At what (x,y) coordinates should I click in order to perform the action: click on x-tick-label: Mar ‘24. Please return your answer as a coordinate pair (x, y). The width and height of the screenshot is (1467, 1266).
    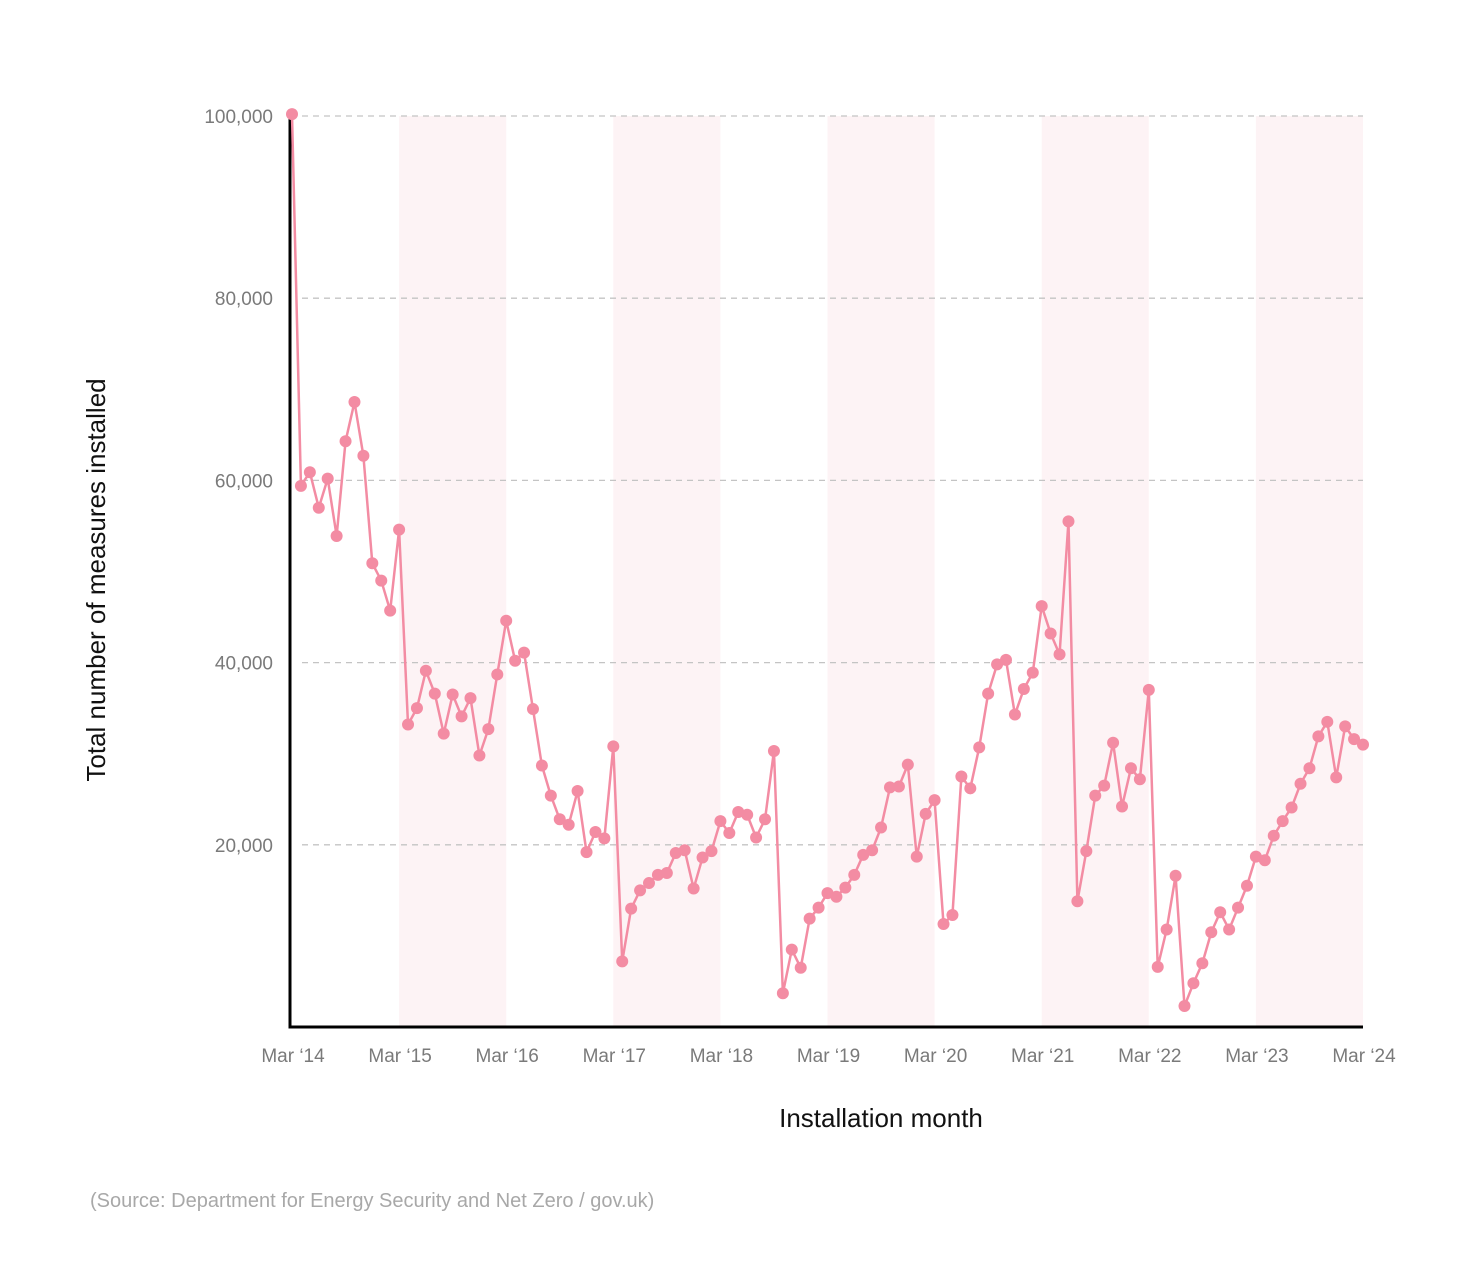
    Looking at the image, I should click on (1364, 1056).